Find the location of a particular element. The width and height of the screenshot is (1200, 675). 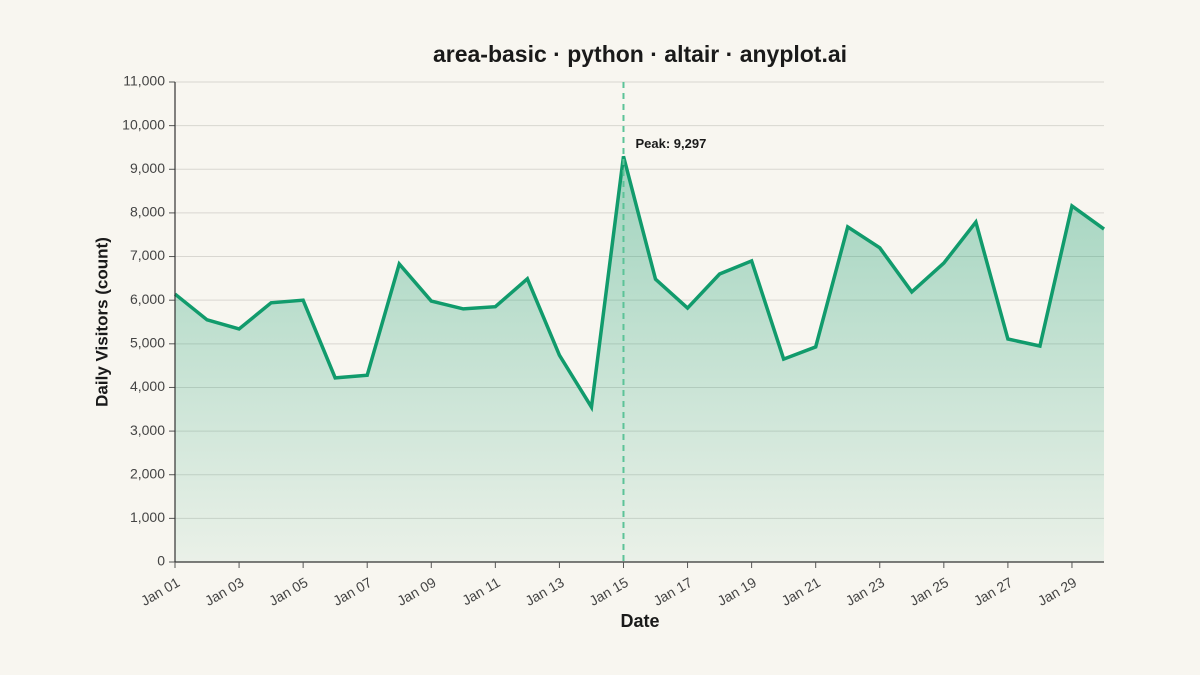

y-tick-label: 0 is located at coordinates (161, 561).